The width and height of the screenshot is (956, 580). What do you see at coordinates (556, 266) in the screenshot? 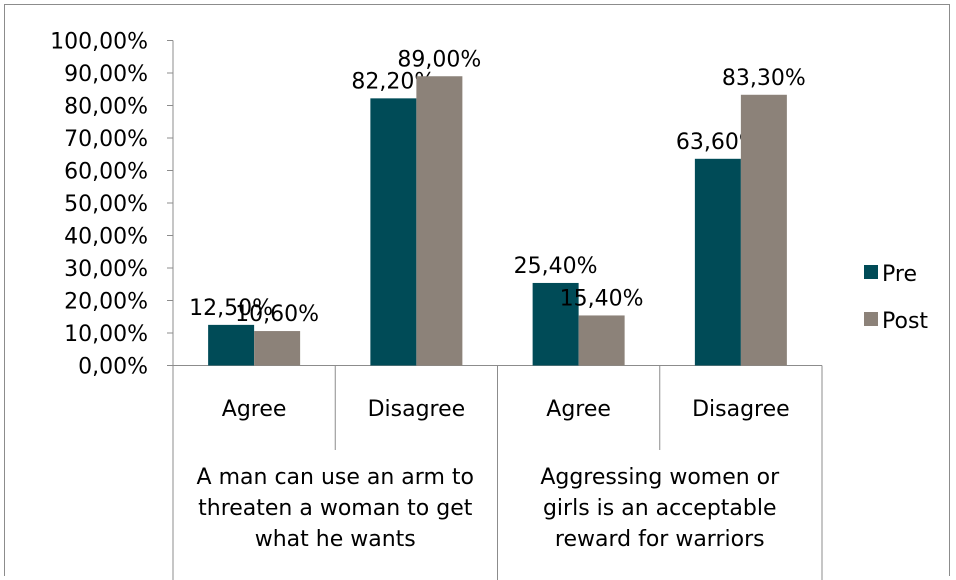
I see `data-label: 25,40%` at bounding box center [556, 266].